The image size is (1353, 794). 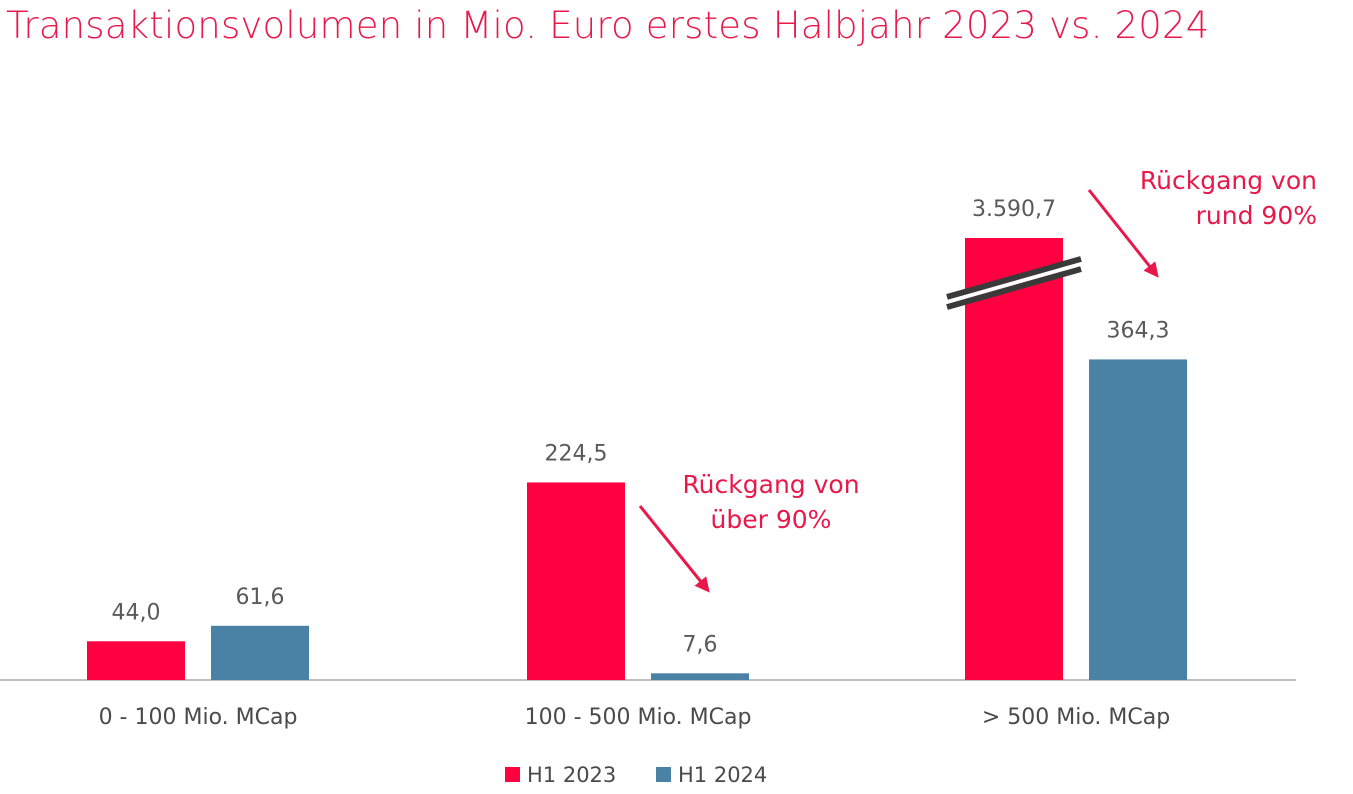 What do you see at coordinates (512, 774) in the screenshot?
I see `legend-swatch-h1-2023` at bounding box center [512, 774].